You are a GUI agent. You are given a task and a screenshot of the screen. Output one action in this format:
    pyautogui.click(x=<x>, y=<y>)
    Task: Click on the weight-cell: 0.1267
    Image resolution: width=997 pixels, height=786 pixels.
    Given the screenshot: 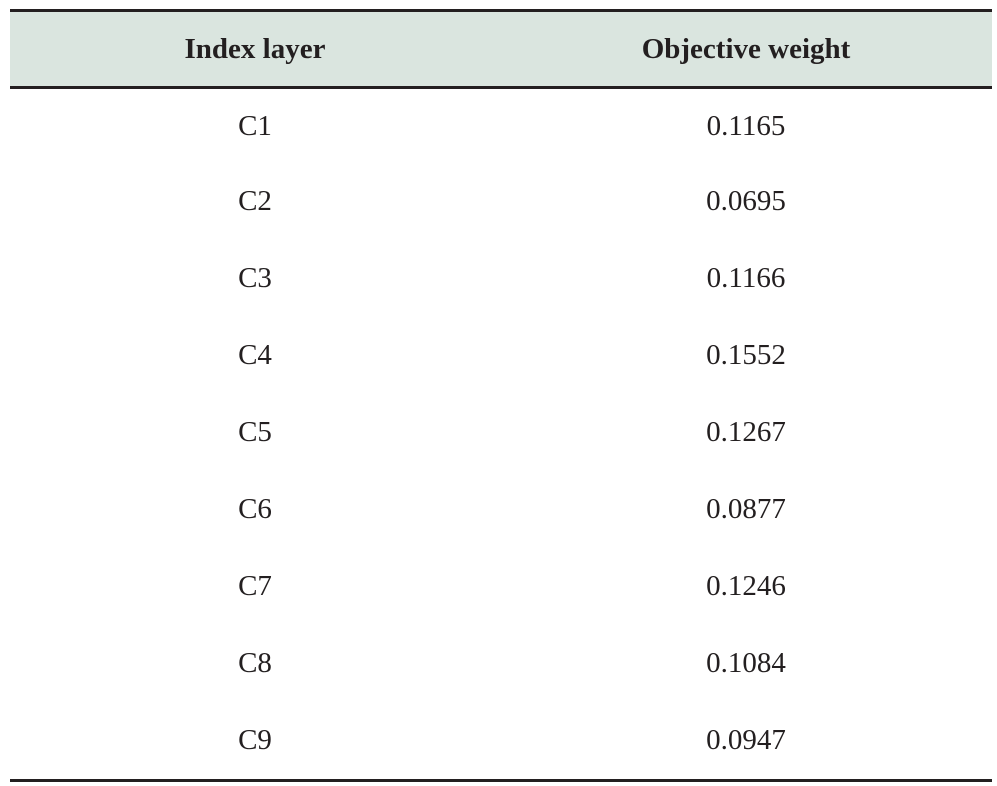 What is the action you would take?
    pyautogui.click(x=746, y=432)
    